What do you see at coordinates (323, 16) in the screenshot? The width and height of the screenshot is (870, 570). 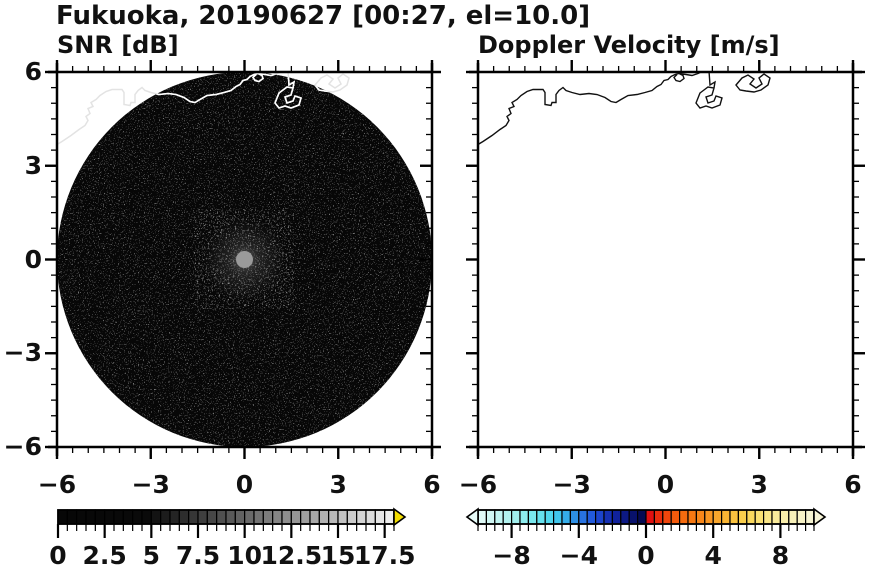 I see `plot-title: Fukuoka, 20190627 [00:27, el=10.0]` at bounding box center [323, 16].